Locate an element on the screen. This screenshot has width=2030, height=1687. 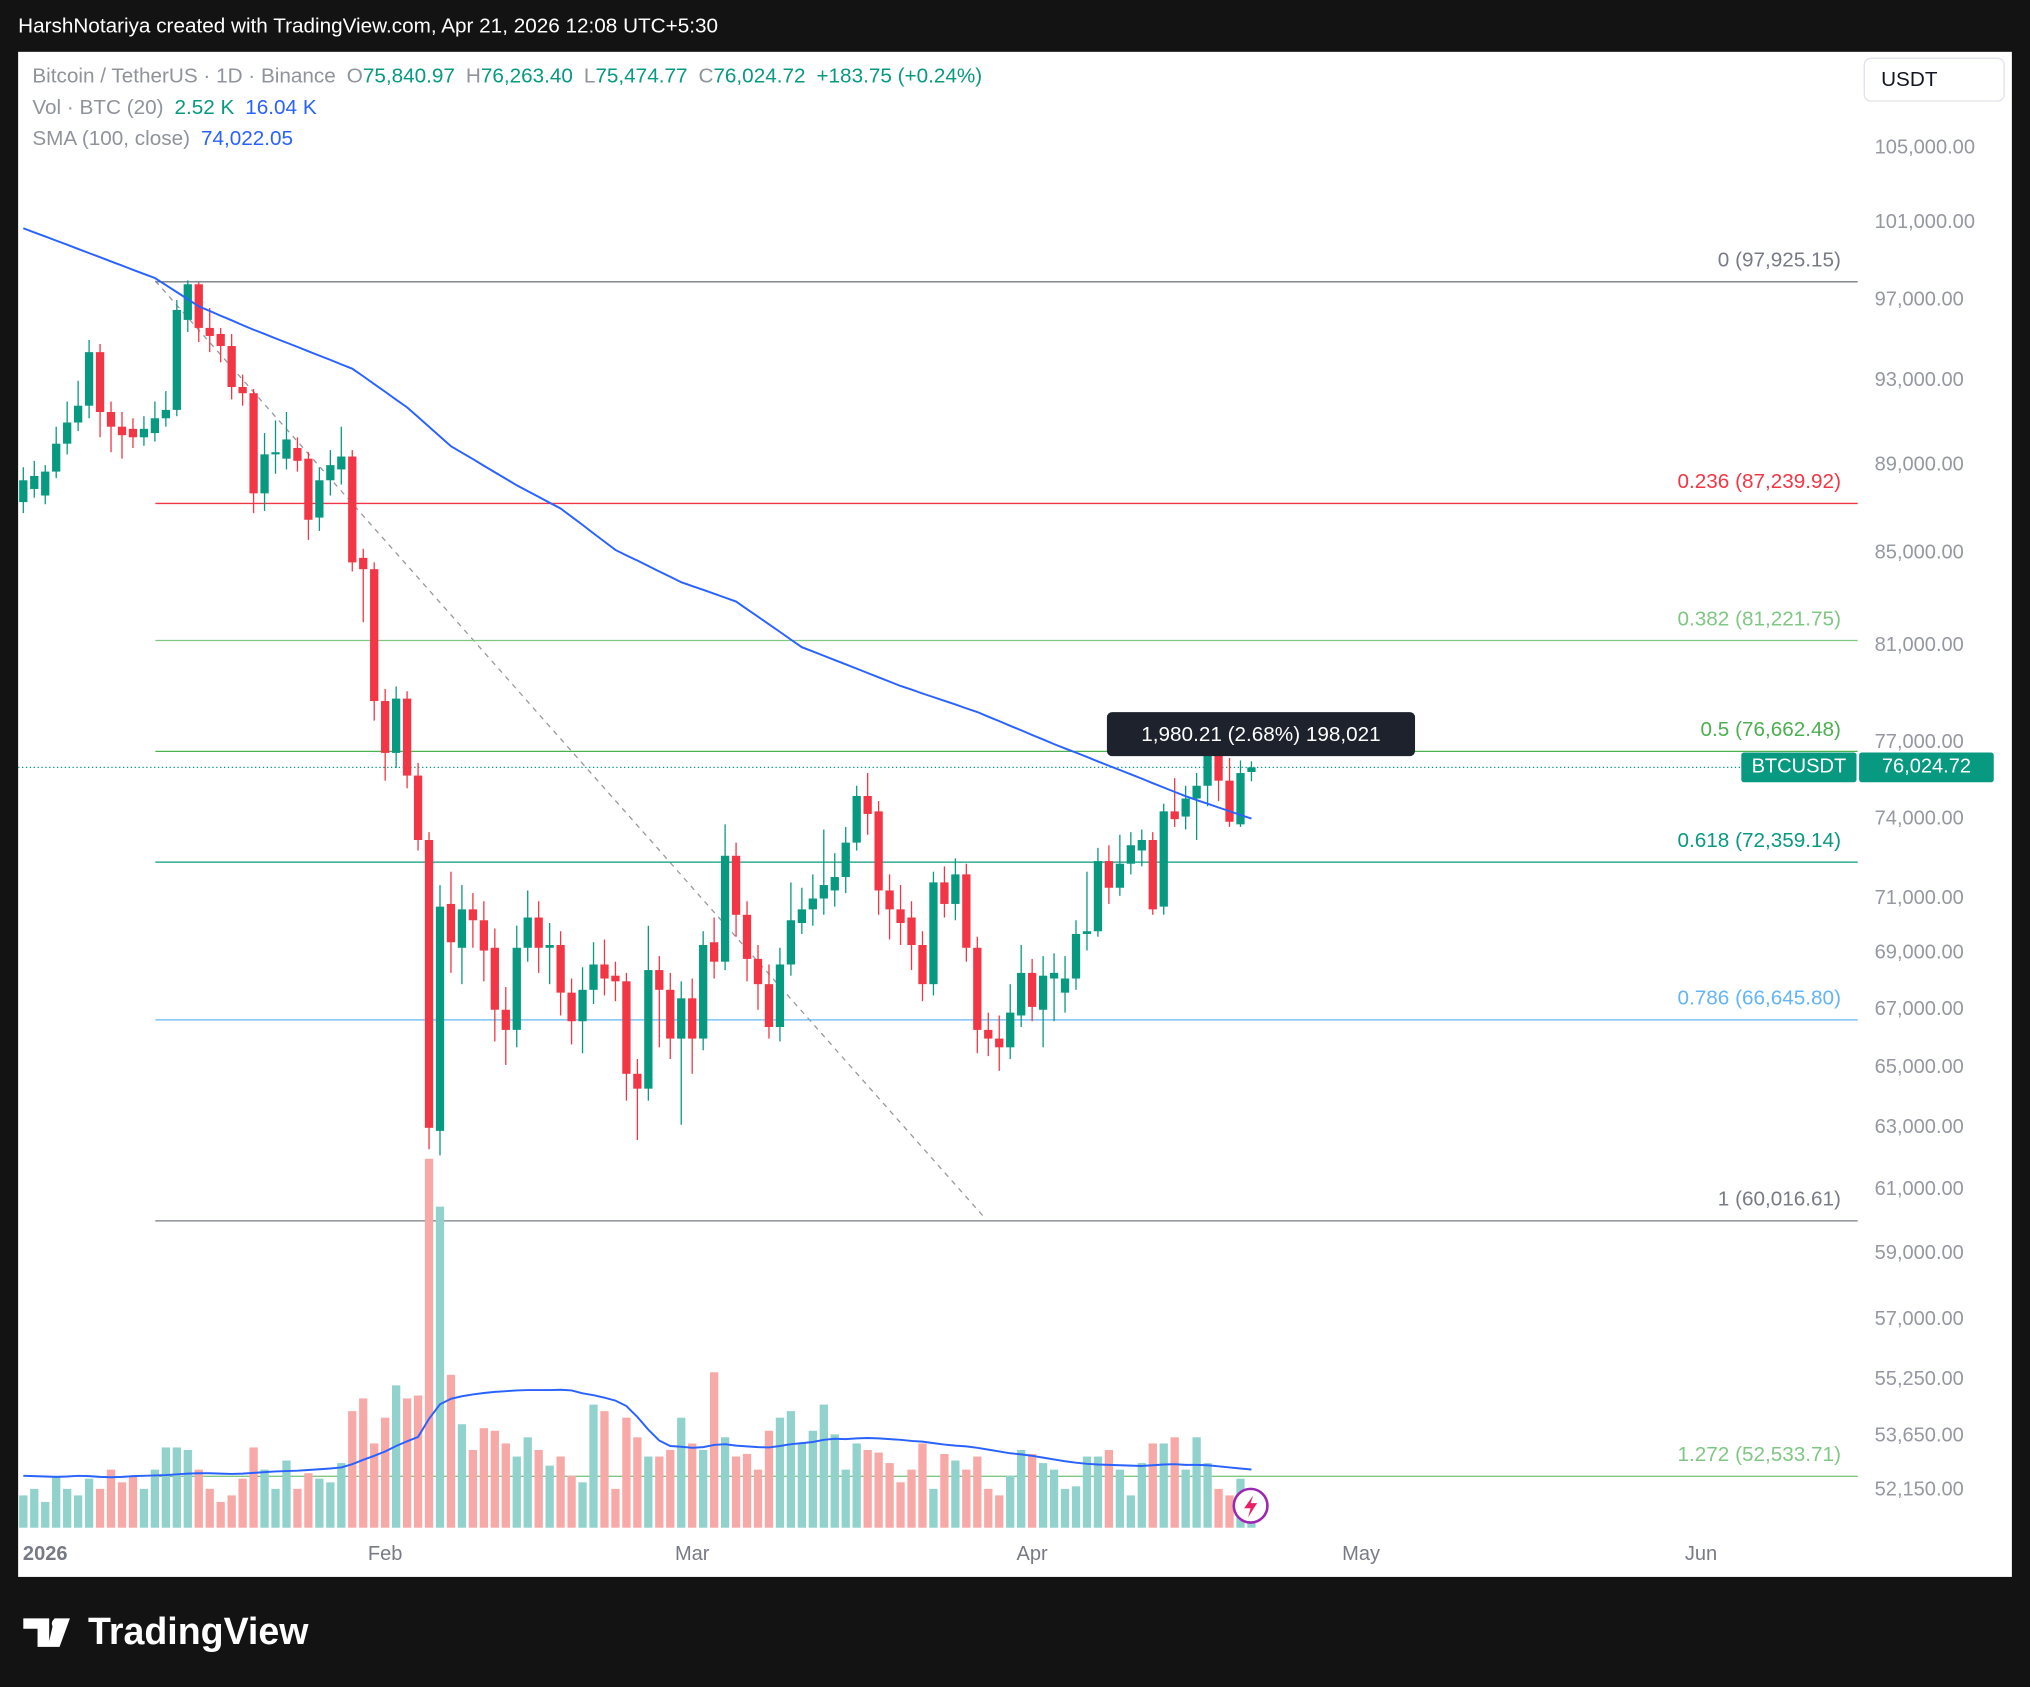
symbol-label: BTCUSDT is located at coordinates (1799, 767).